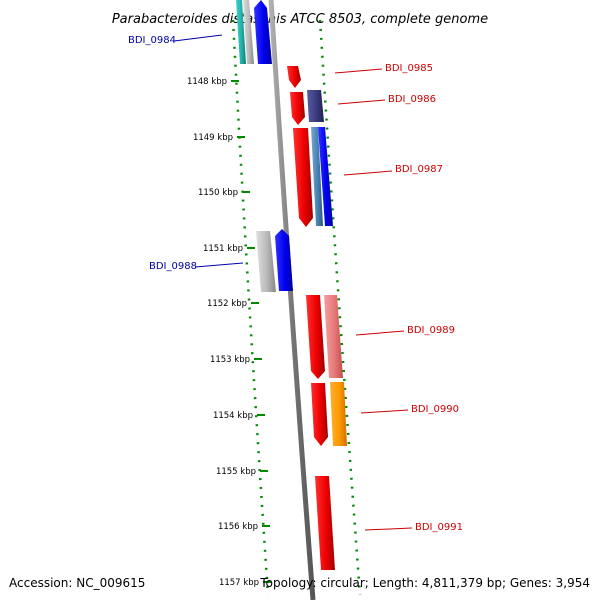 This screenshot has height=600, width=600. I want to click on scale-tick-label: 1148 kbp, so click(207, 82).